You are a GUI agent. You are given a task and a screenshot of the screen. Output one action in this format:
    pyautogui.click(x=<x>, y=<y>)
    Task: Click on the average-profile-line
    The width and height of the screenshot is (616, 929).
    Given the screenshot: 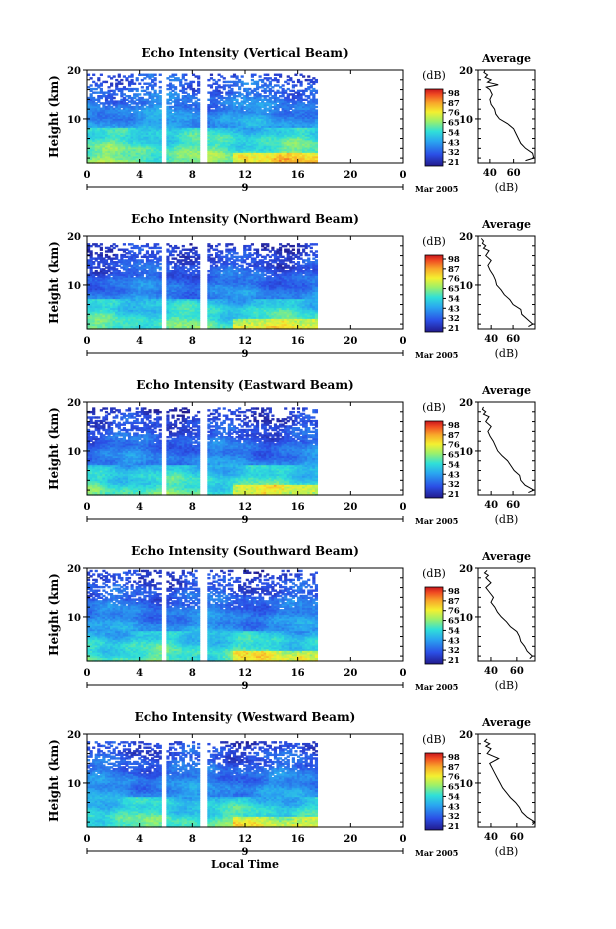 What is the action you would take?
    pyautogui.click(x=509, y=115)
    